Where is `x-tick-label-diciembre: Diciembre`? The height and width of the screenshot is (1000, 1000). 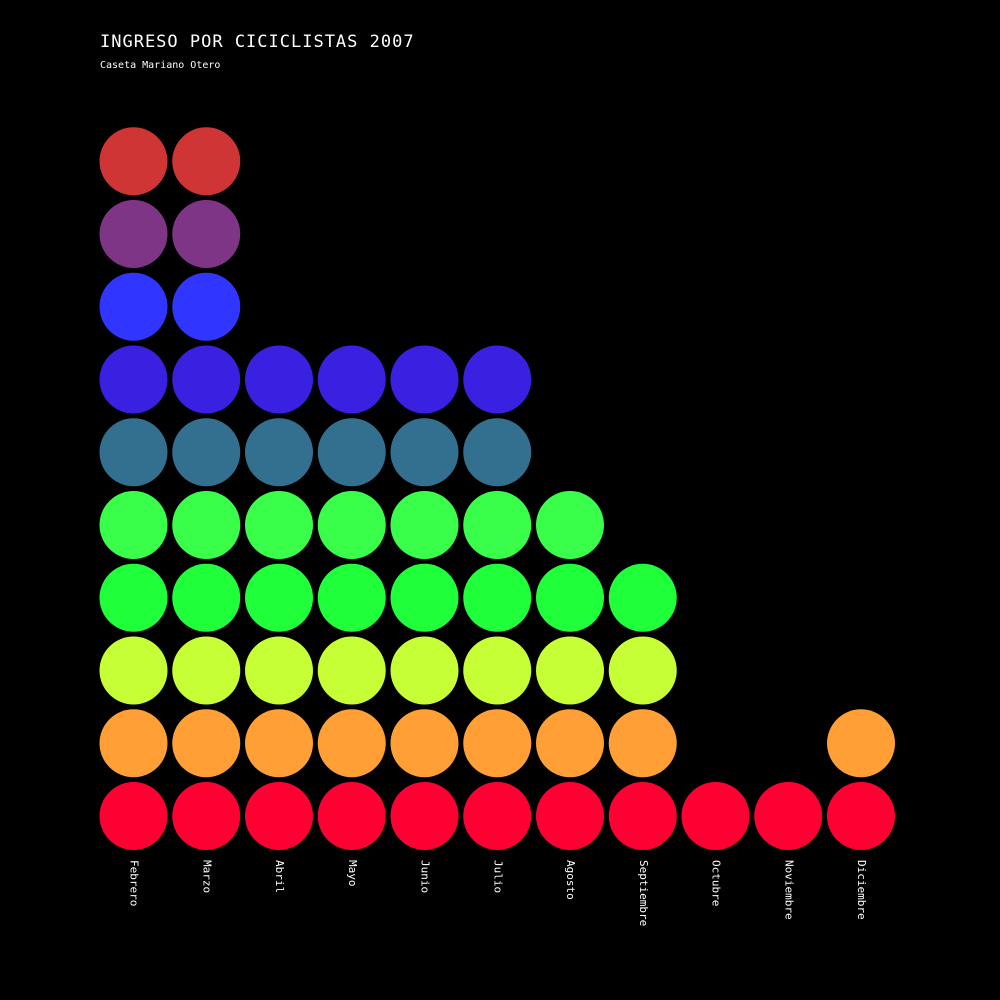
x-tick-label-diciembre: Diciembre is located at coordinates (861, 890).